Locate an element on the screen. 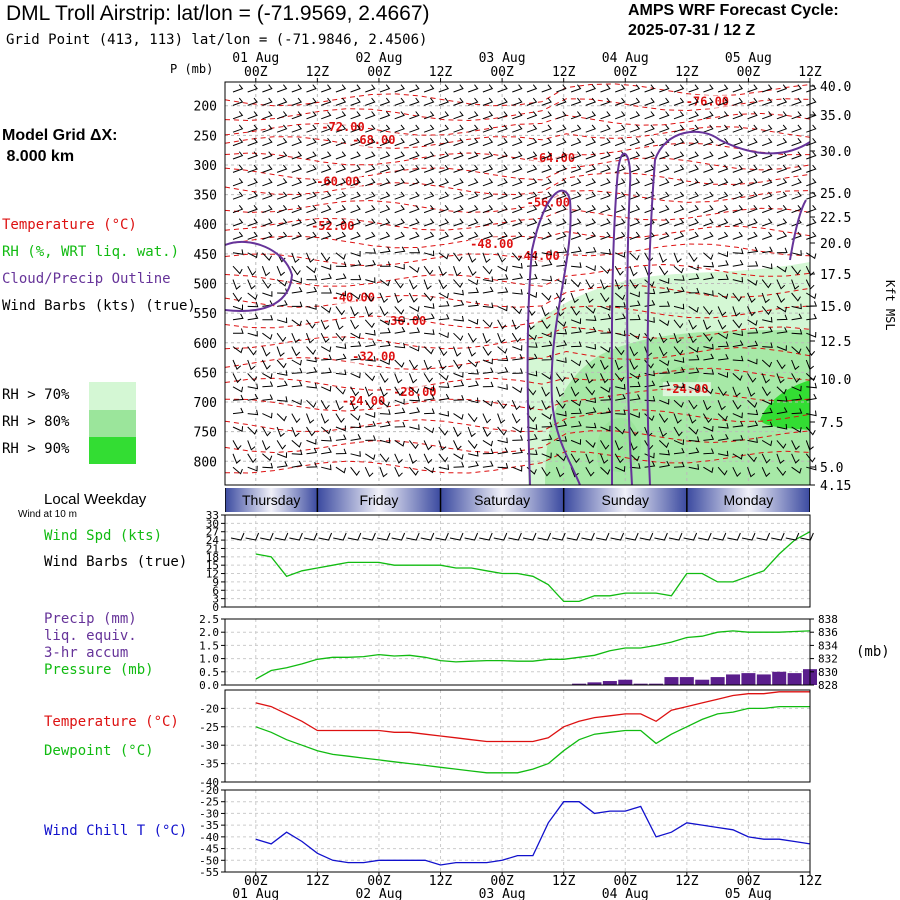 This screenshot has height=900, width=900. kft-tick-label: 30.0 is located at coordinates (835, 152).